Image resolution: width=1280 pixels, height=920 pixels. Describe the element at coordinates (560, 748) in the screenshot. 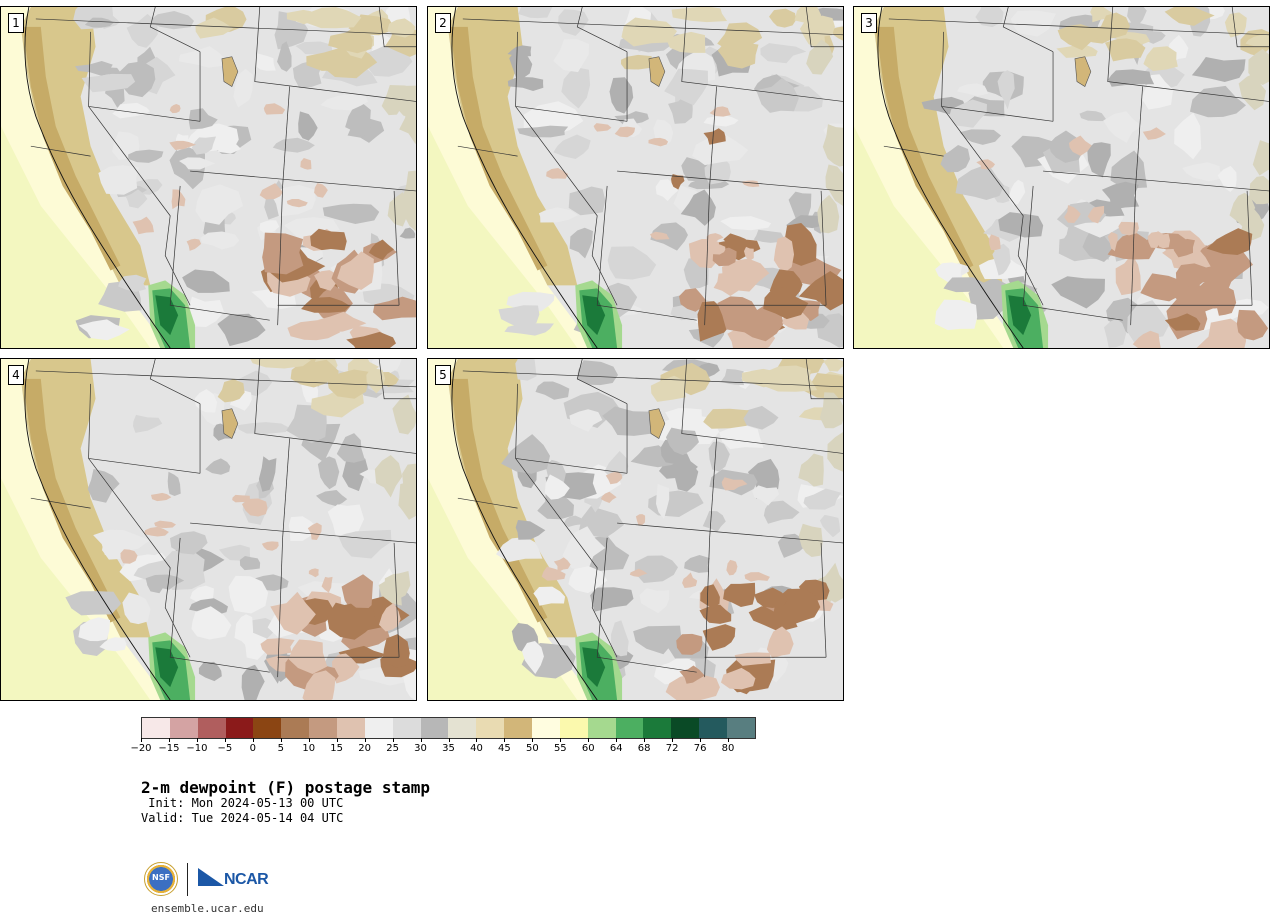

I see `colorbar-tick-label: 55` at that location.